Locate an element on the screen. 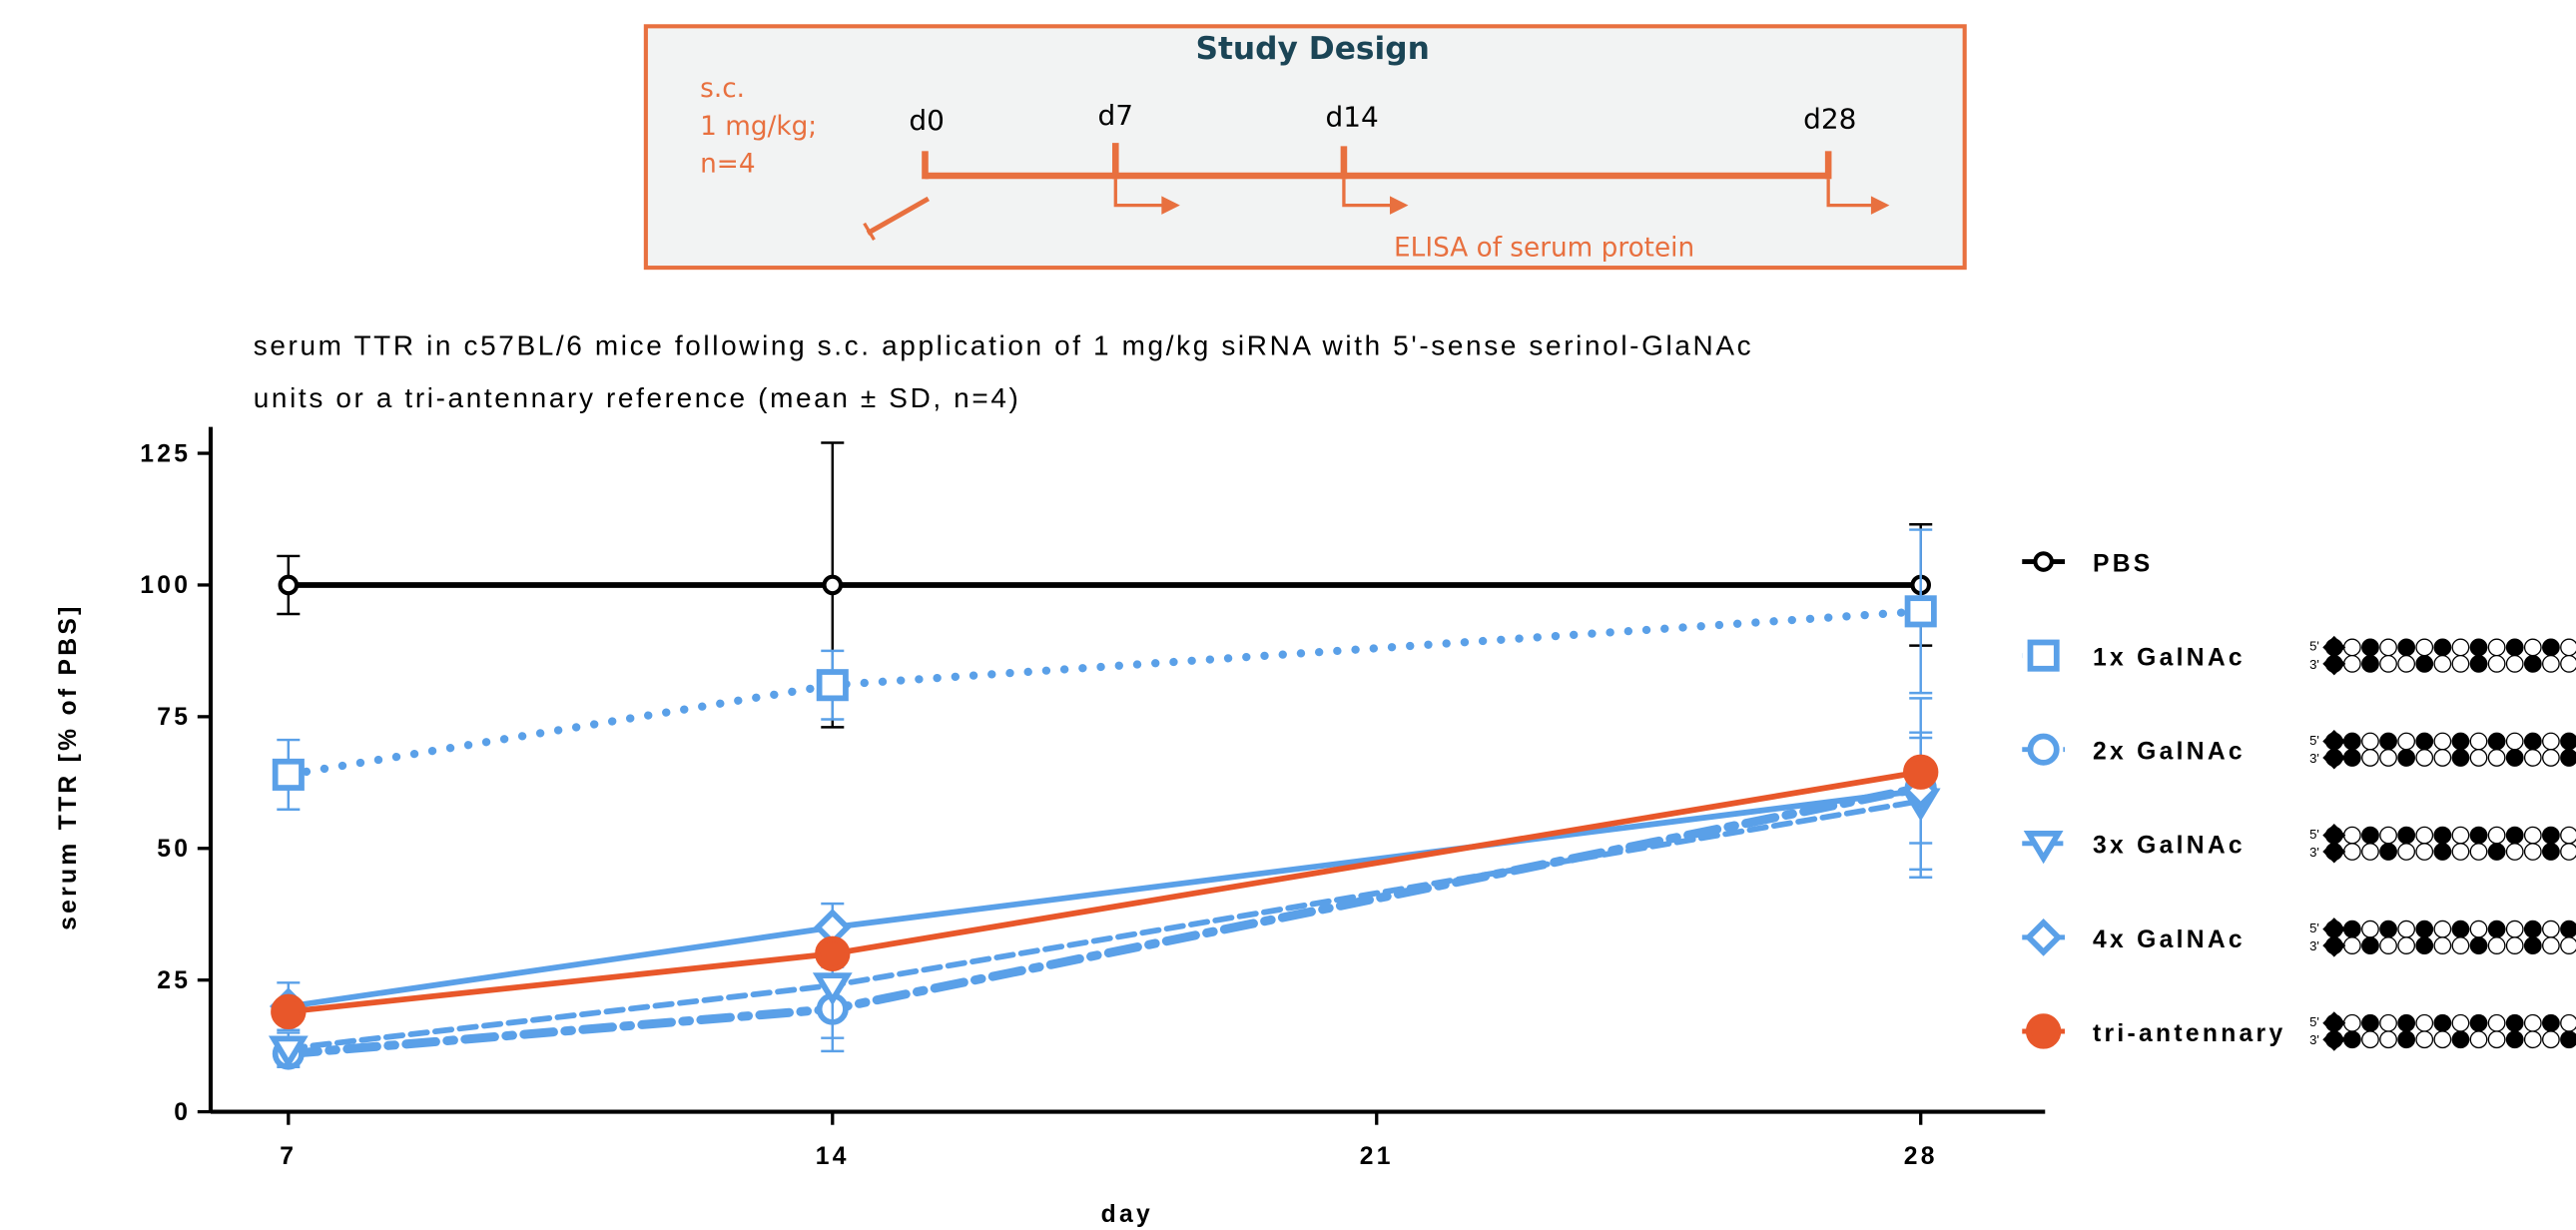 This screenshot has width=2576, height=1230. x-tick-label: 28 is located at coordinates (1921, 1156).